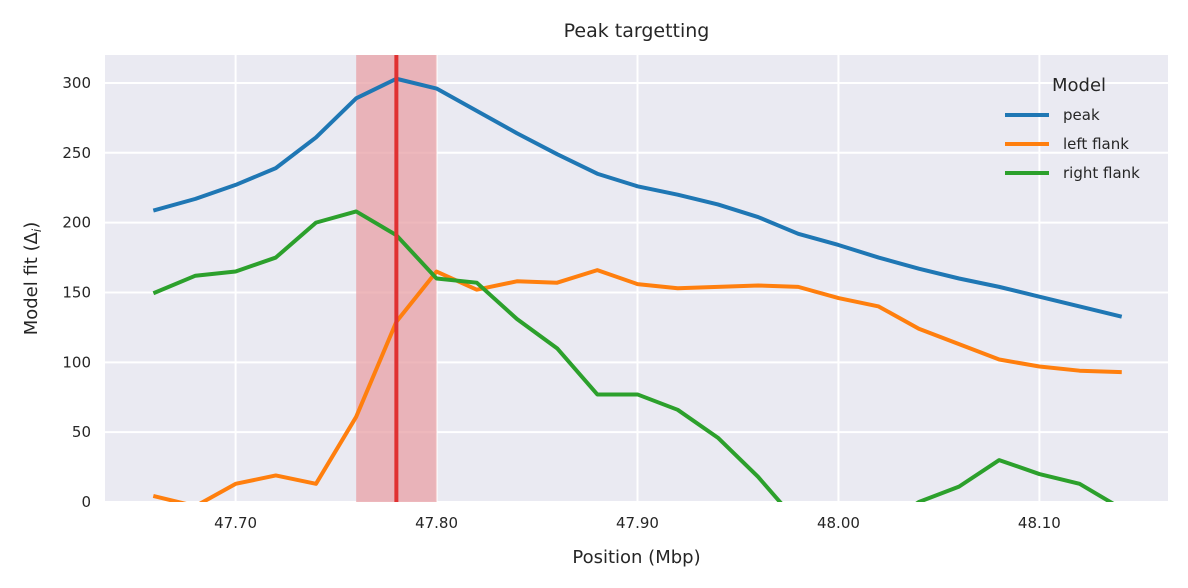 The height and width of the screenshot is (588, 1188). What do you see at coordinates (86, 502) in the screenshot?
I see `y-tick-label: 0` at bounding box center [86, 502].